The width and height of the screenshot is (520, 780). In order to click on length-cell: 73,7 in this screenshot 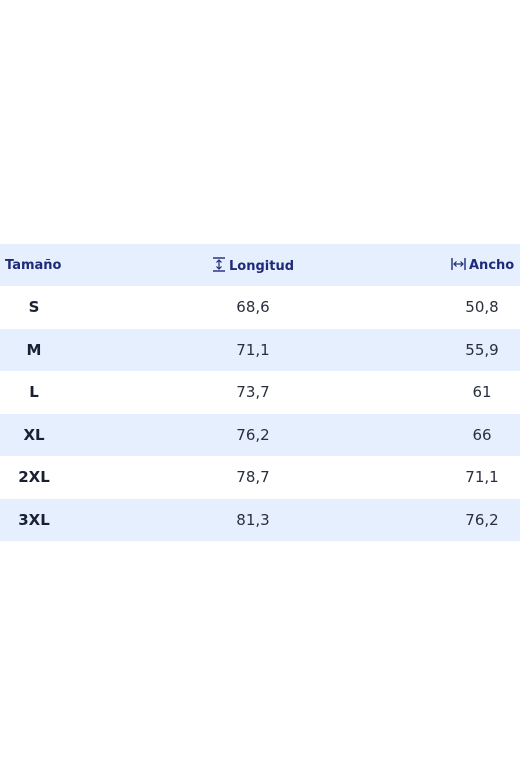, I will do `click(253, 392)`.